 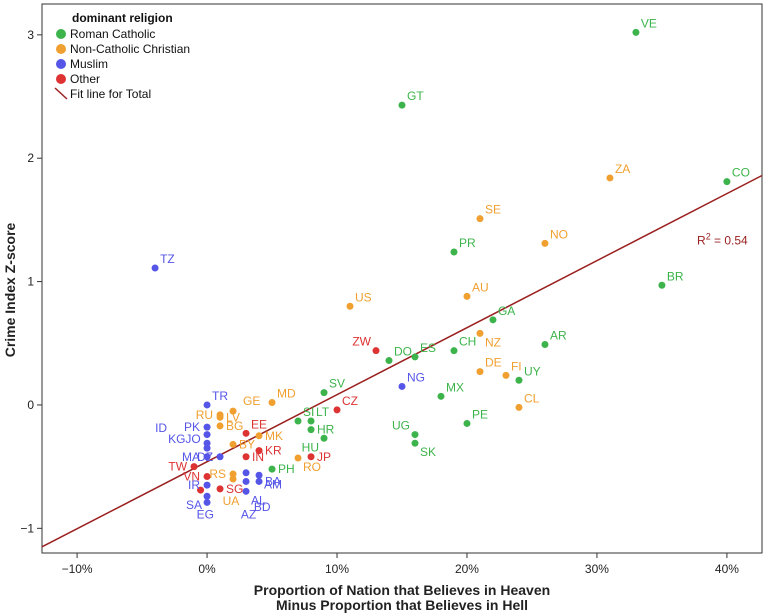 What do you see at coordinates (376, 351) in the screenshot?
I see `point-zw` at bounding box center [376, 351].